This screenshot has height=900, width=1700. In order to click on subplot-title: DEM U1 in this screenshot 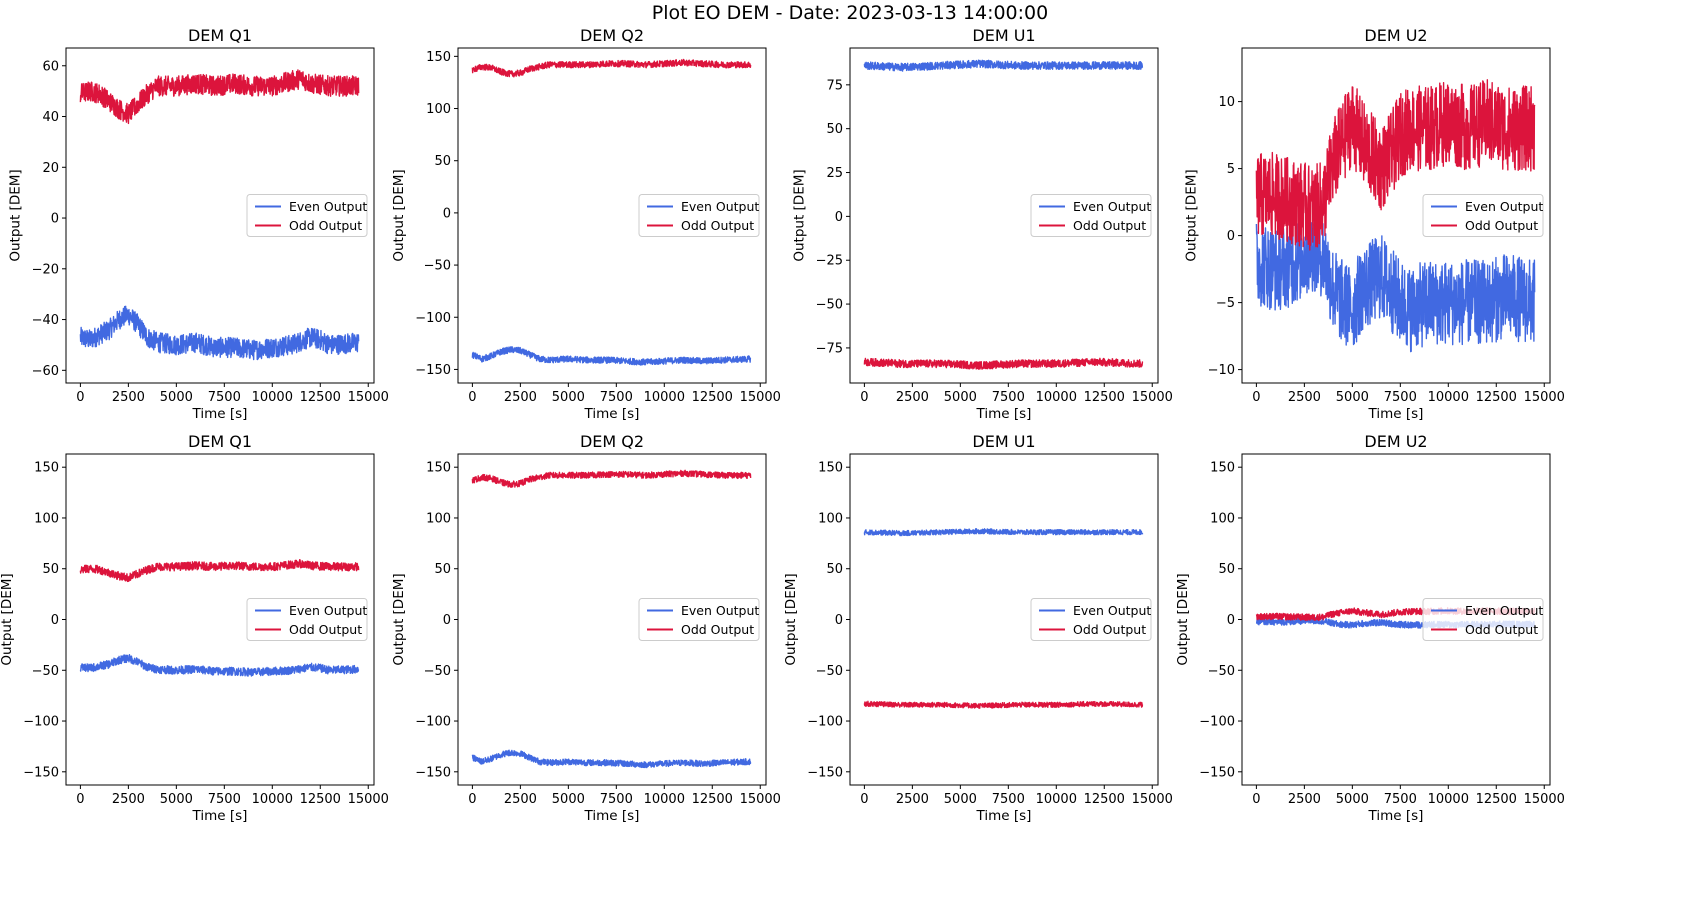, I will do `click(1003, 35)`.